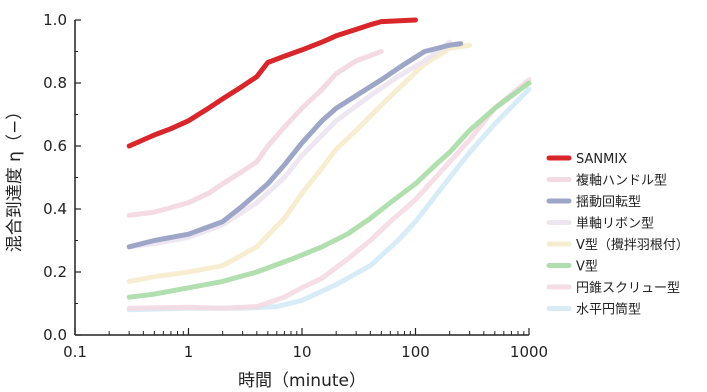  What do you see at coordinates (55, 272) in the screenshot?
I see `y-tick-label: 0.2` at bounding box center [55, 272].